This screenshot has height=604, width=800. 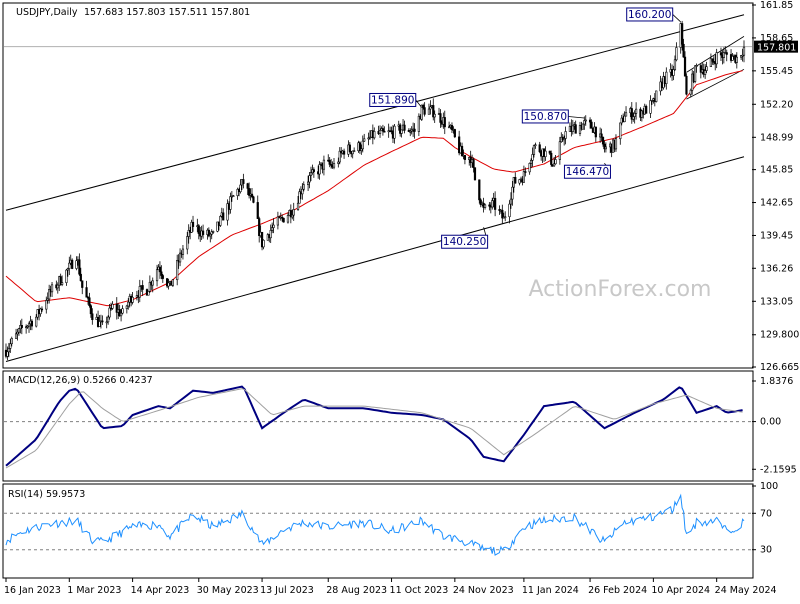 I want to click on annotation-connector, so click(x=676, y=18).